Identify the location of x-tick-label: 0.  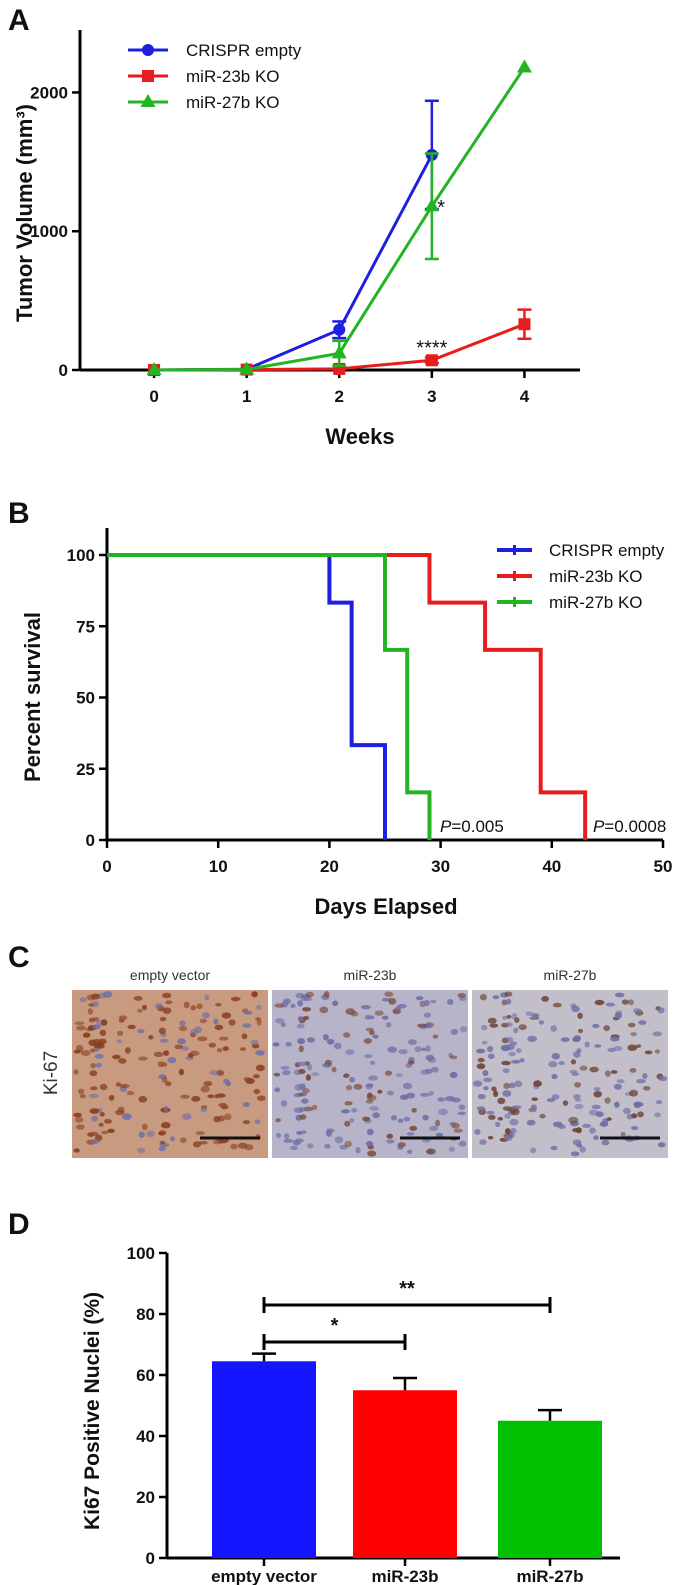
(153, 396).